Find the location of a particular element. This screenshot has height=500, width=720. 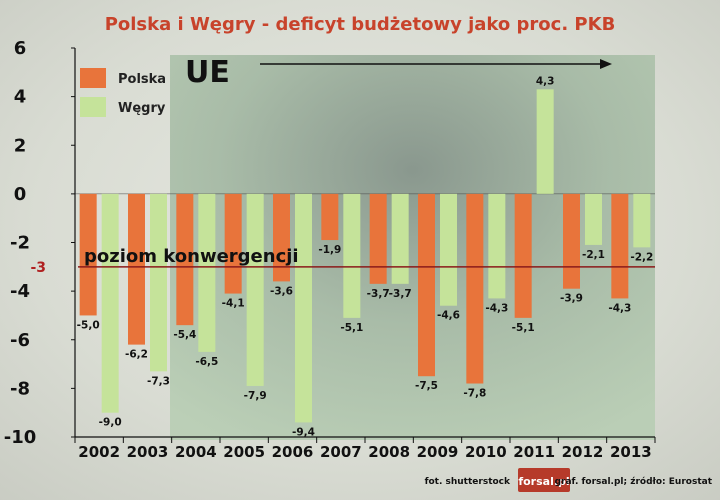

y-tick-label: -6 is located at coordinates (20, 340).